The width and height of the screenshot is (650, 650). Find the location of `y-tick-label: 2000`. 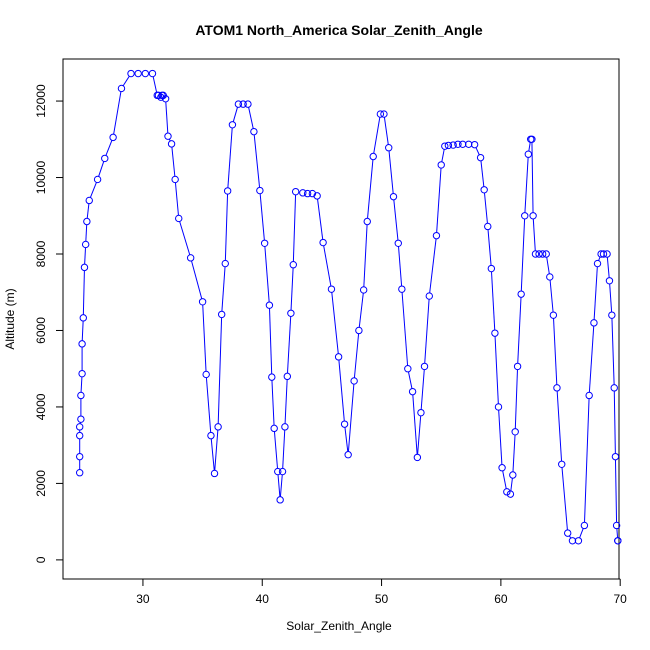

y-tick-label: 2000 is located at coordinates (41, 483).